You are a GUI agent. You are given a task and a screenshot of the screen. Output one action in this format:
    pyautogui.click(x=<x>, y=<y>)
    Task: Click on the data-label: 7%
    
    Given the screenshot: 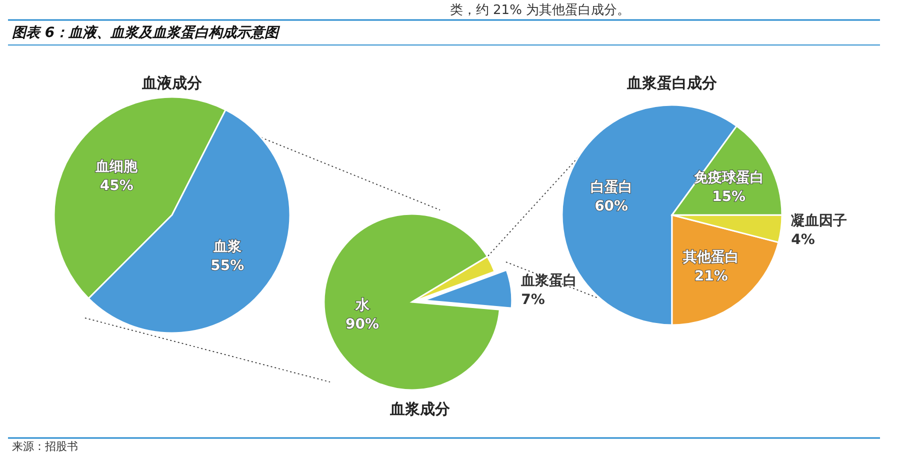 What is the action you would take?
    pyautogui.click(x=533, y=300)
    